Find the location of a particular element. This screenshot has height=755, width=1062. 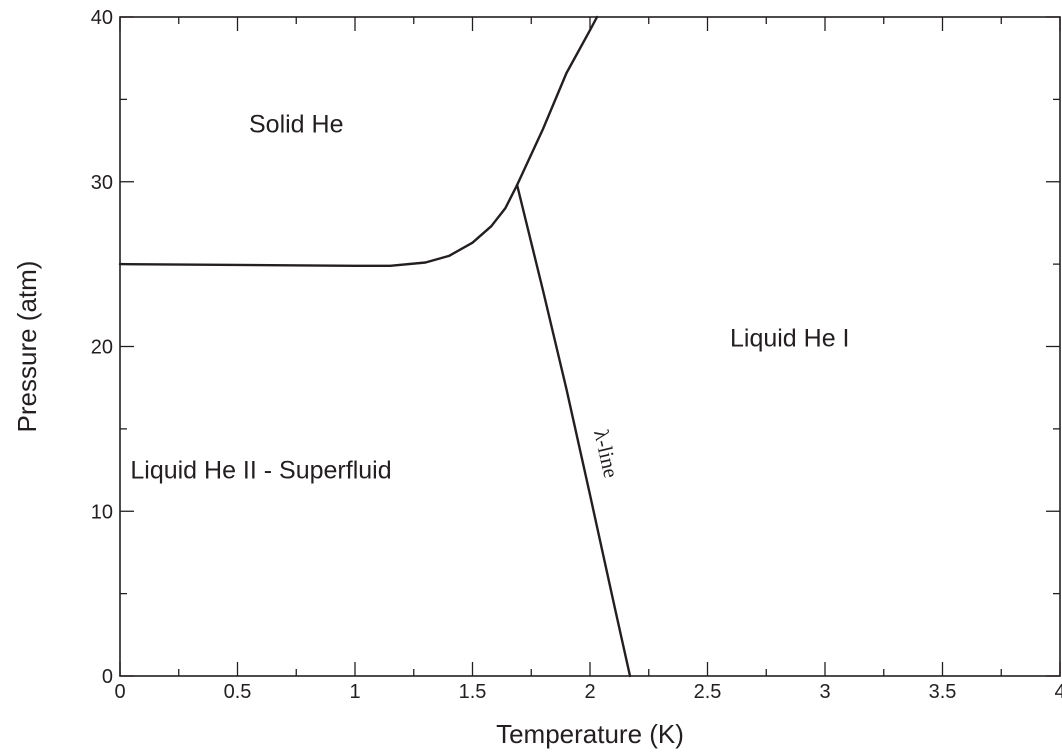

melting-curve-high is located at coordinates (557, 101).